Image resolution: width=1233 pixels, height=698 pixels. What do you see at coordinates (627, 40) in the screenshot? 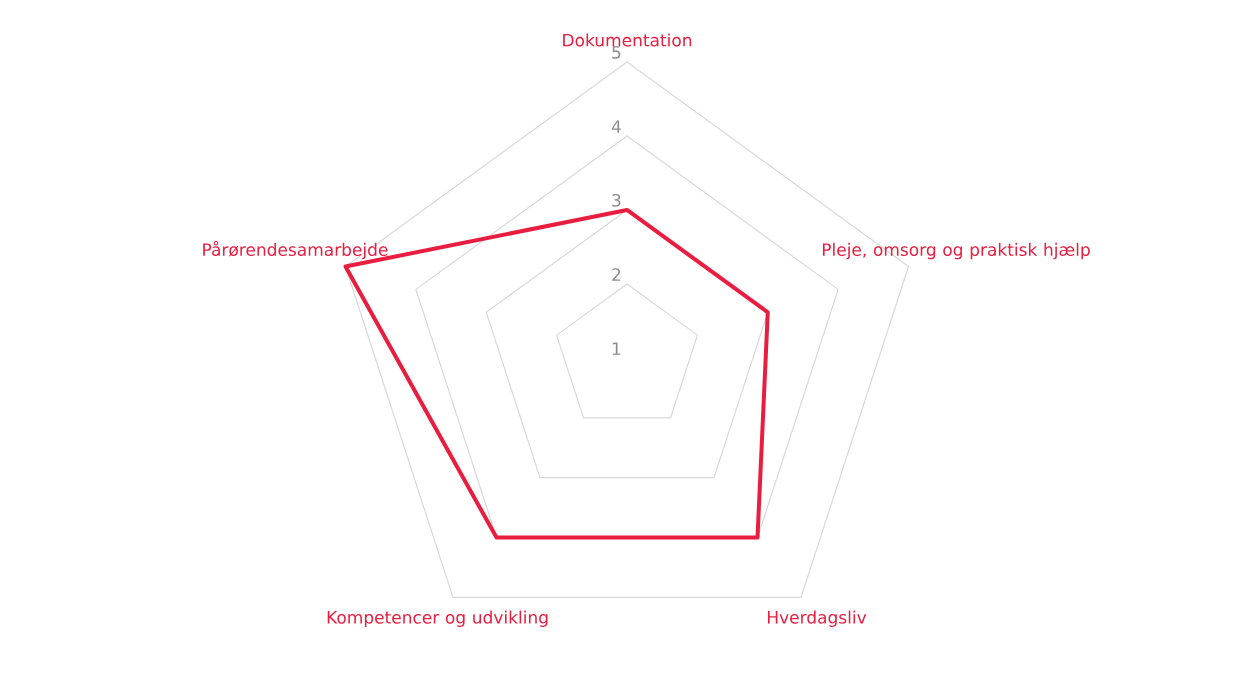
I see `spoke-label: Dokumentation` at bounding box center [627, 40].